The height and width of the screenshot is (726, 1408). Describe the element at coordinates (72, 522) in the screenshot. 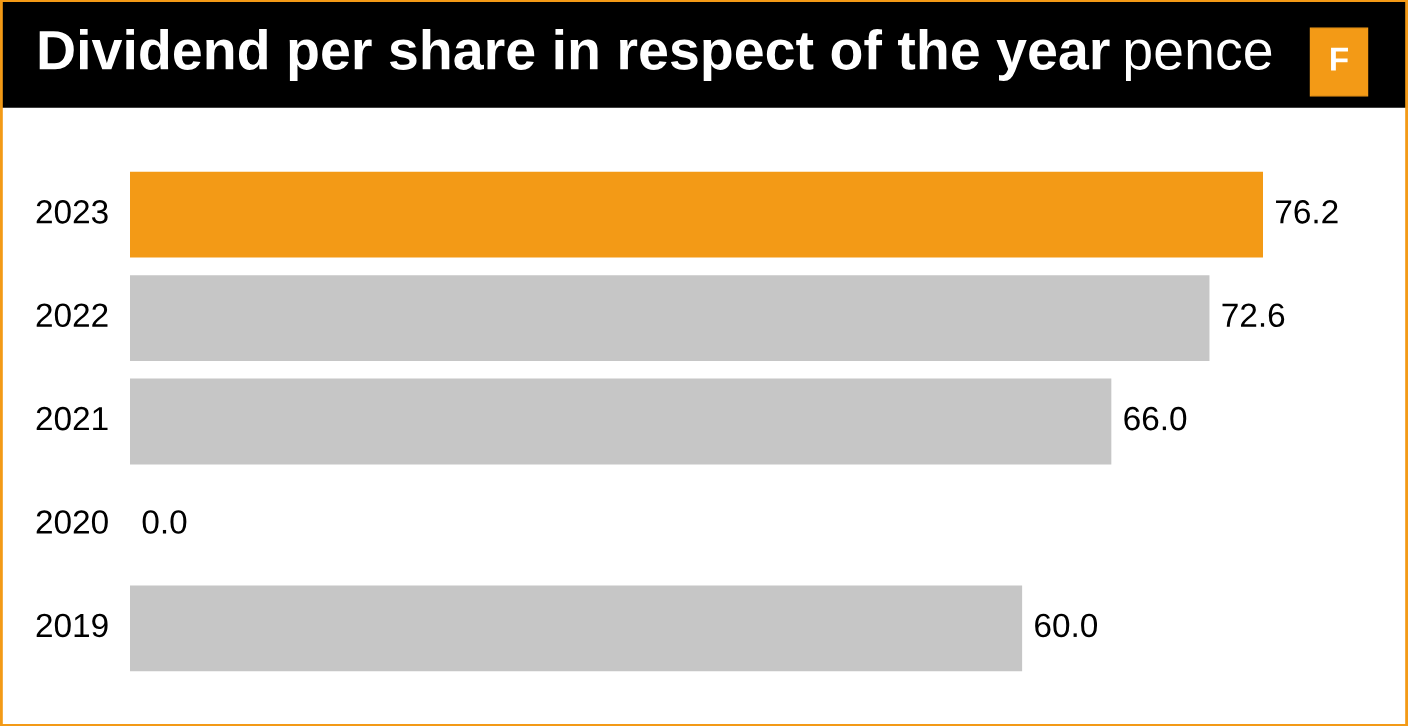

I see `y-tick-label: 2020` at that location.